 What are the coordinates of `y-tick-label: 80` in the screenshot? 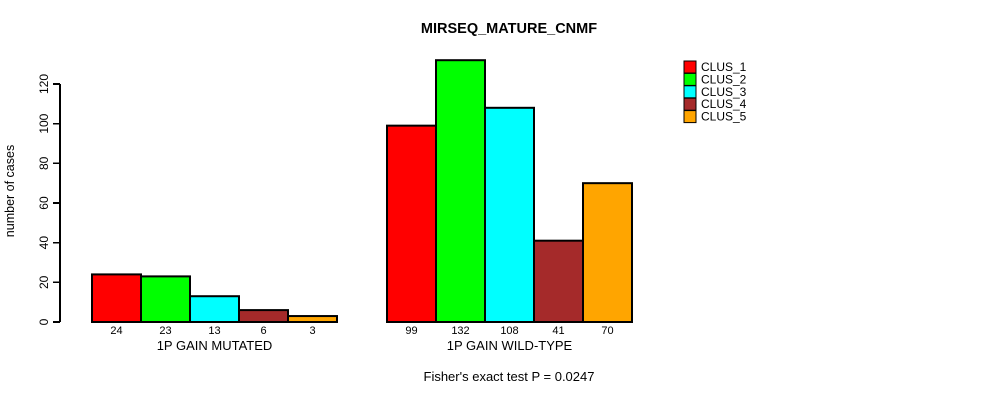 It's located at (44, 163).